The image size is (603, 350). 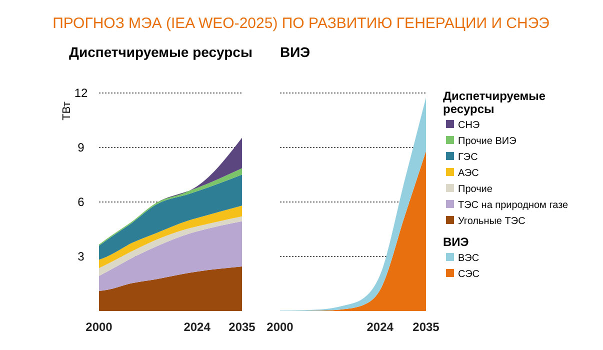 I want to click on legend-label: Угольные ТЭС, so click(x=492, y=221).